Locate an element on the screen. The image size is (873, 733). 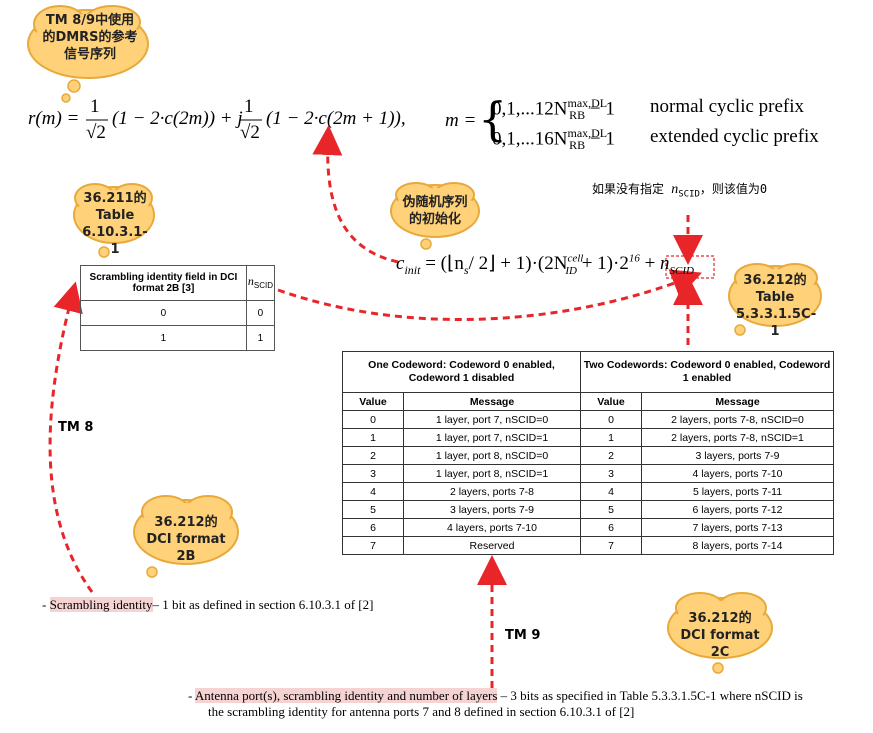
frac1-num: 1 is located at coordinates (95, 106).